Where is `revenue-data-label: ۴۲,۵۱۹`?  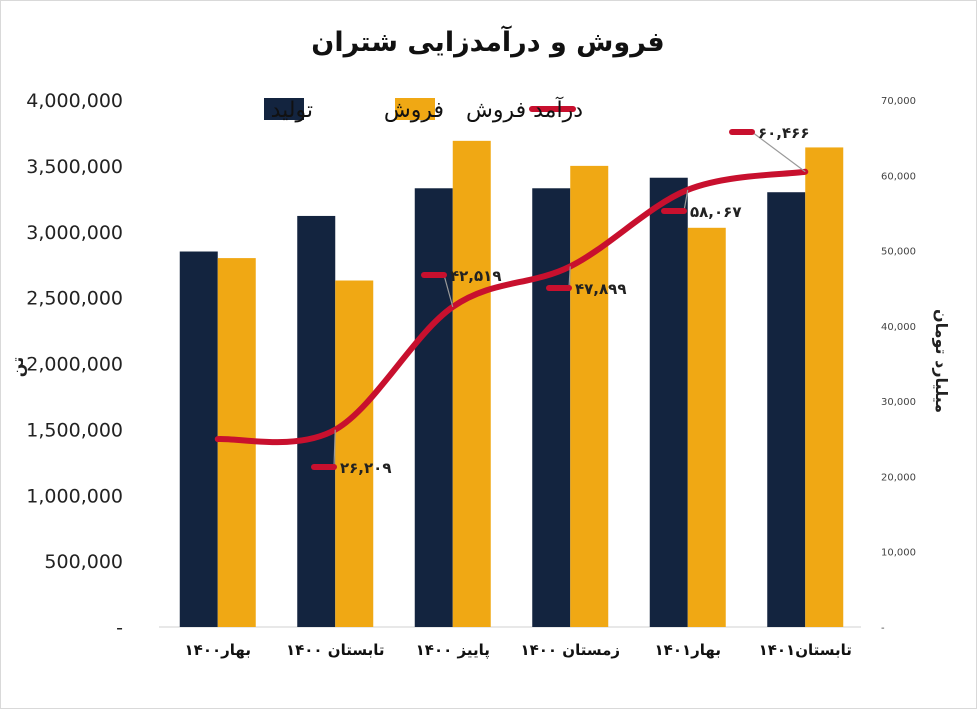 revenue-data-label: ۴۲,۵۱۹ is located at coordinates (475, 276).